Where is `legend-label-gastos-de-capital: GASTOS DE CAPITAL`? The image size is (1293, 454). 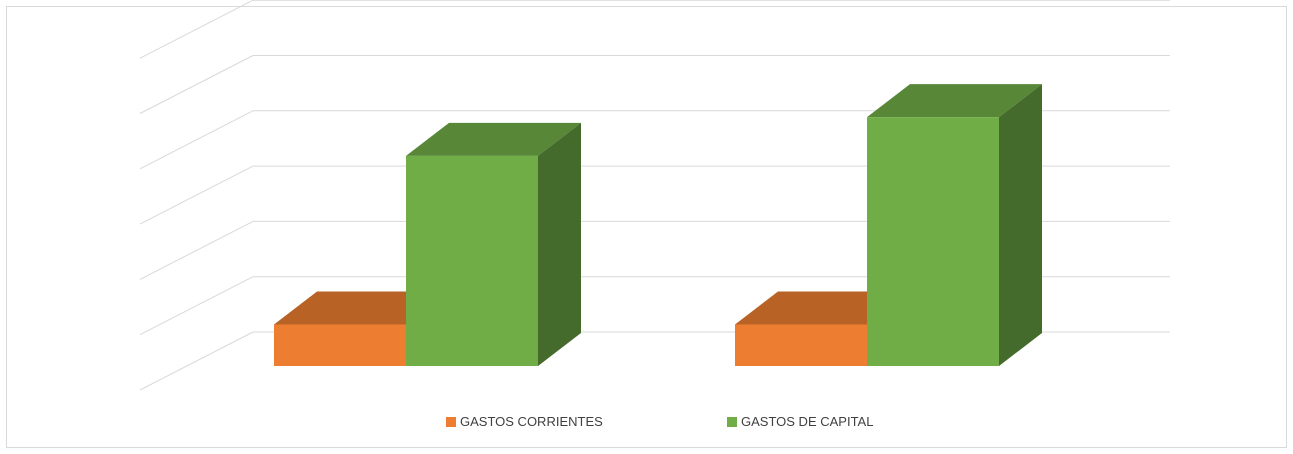 legend-label-gastos-de-capital: GASTOS DE CAPITAL is located at coordinates (807, 421).